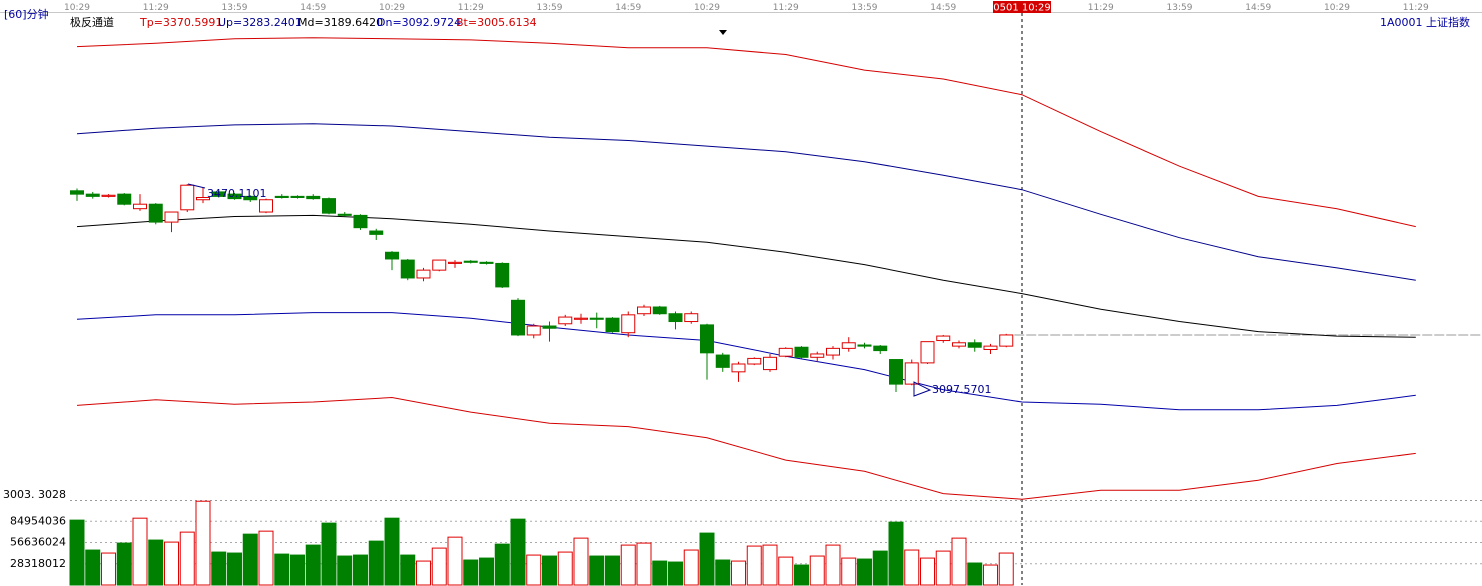 This screenshot has height=586, width=1482. What do you see at coordinates (26, 14) in the screenshot?
I see `period-label: [60]分钟` at bounding box center [26, 14].